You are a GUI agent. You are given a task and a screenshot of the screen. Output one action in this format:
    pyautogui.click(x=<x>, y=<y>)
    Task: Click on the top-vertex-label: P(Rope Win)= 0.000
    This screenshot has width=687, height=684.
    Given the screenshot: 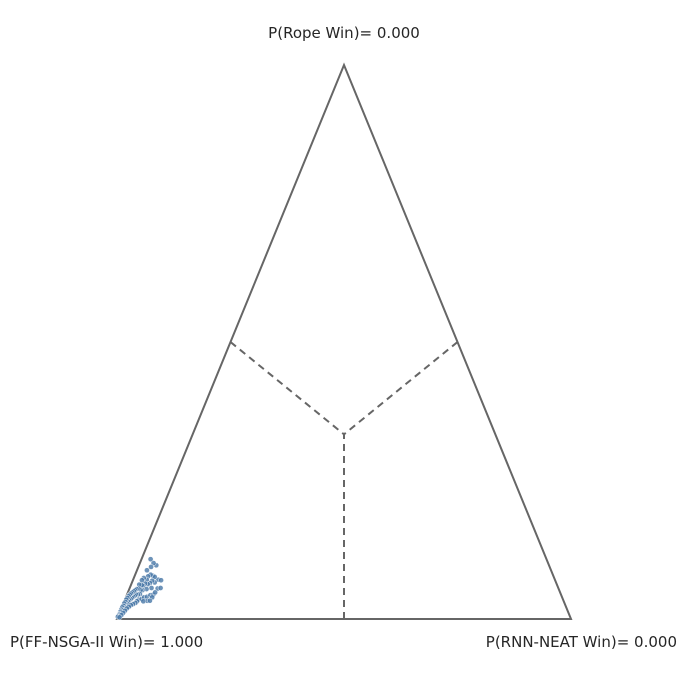 What is the action you would take?
    pyautogui.click(x=344, y=33)
    